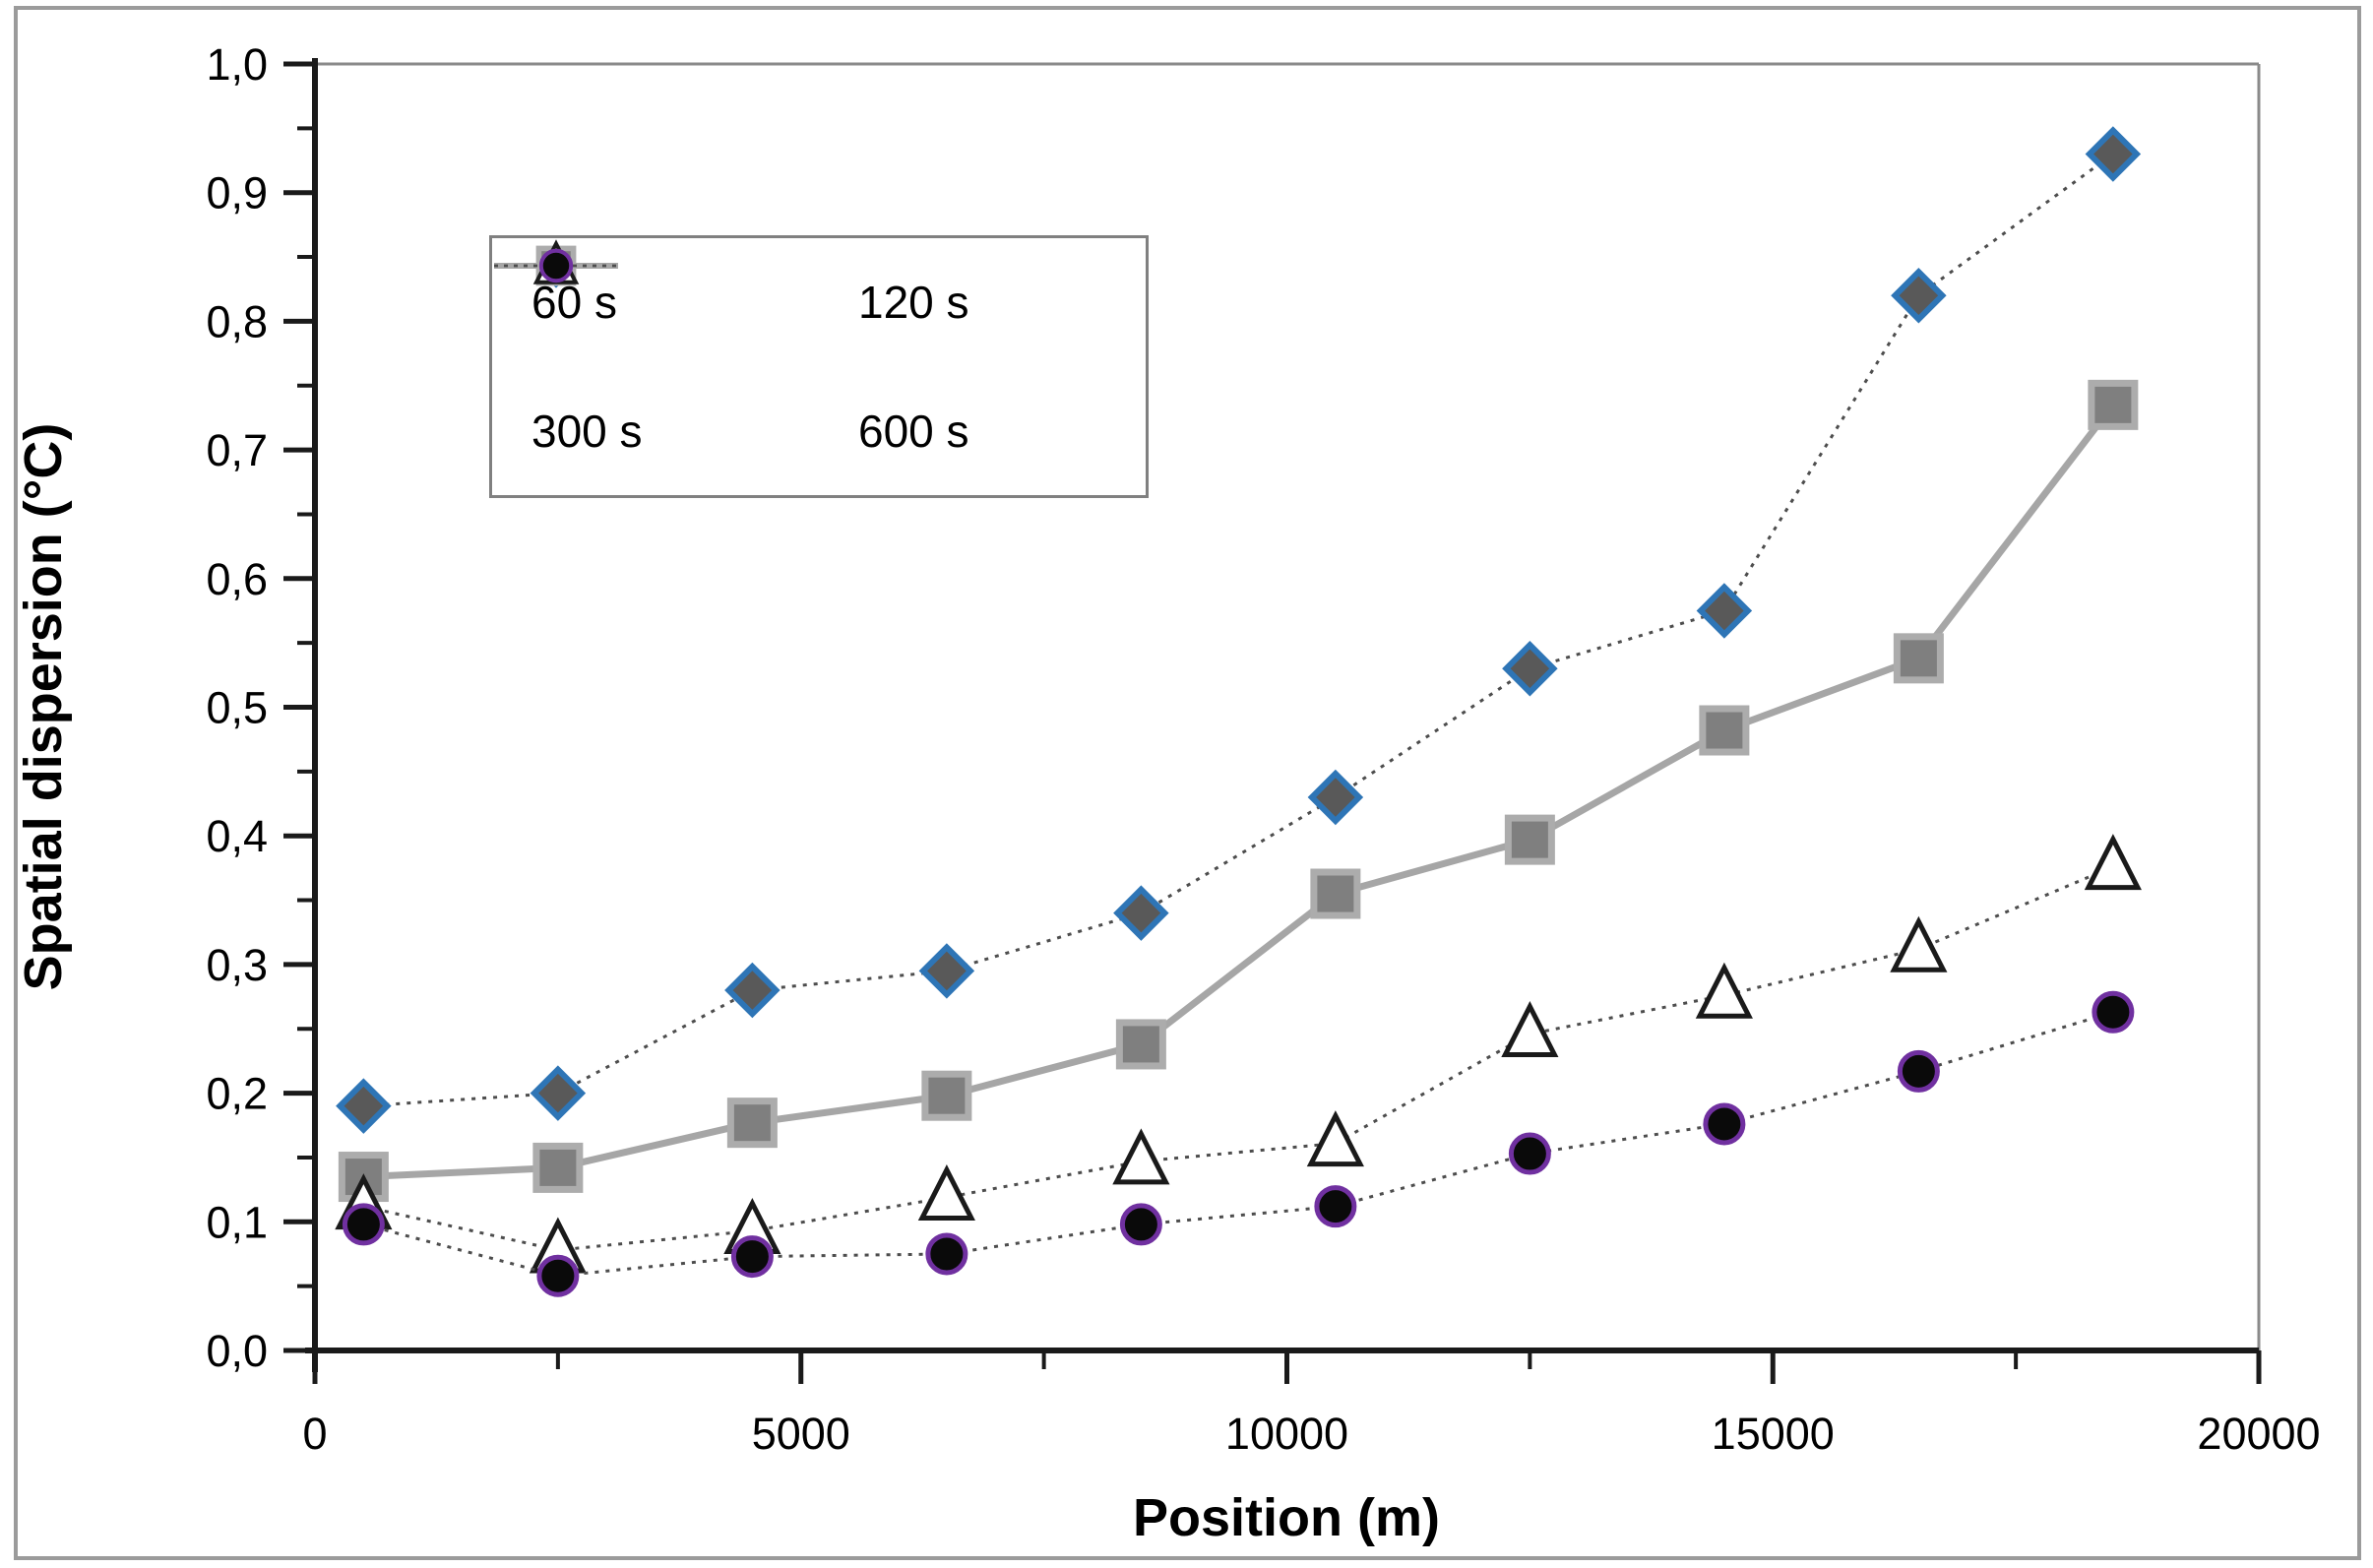 This screenshot has width=2373, height=1568. What do you see at coordinates (655, 367) in the screenshot?
I see `legend-item-300s: 300 s` at bounding box center [655, 367].